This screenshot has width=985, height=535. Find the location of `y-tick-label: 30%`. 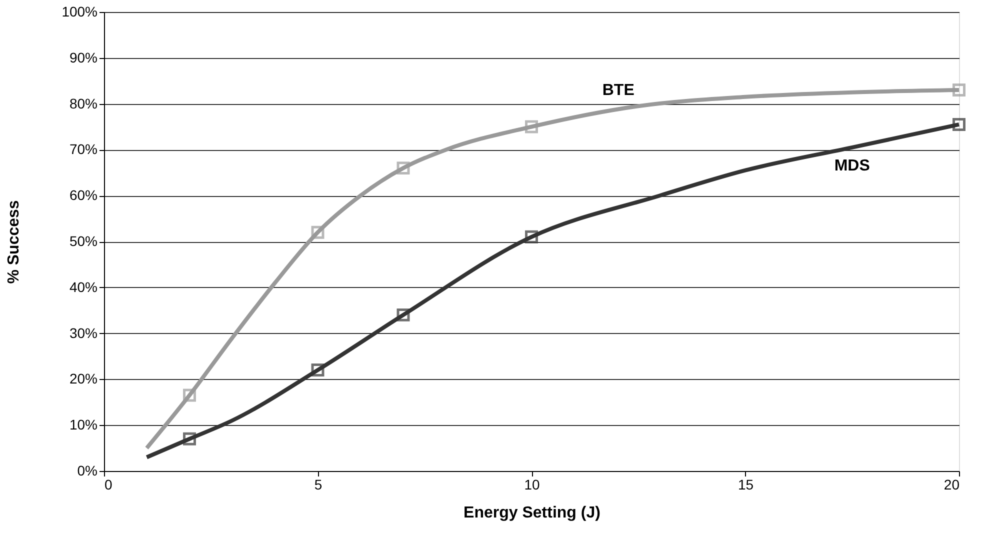

y-tick-label: 30% is located at coordinates (83, 332).